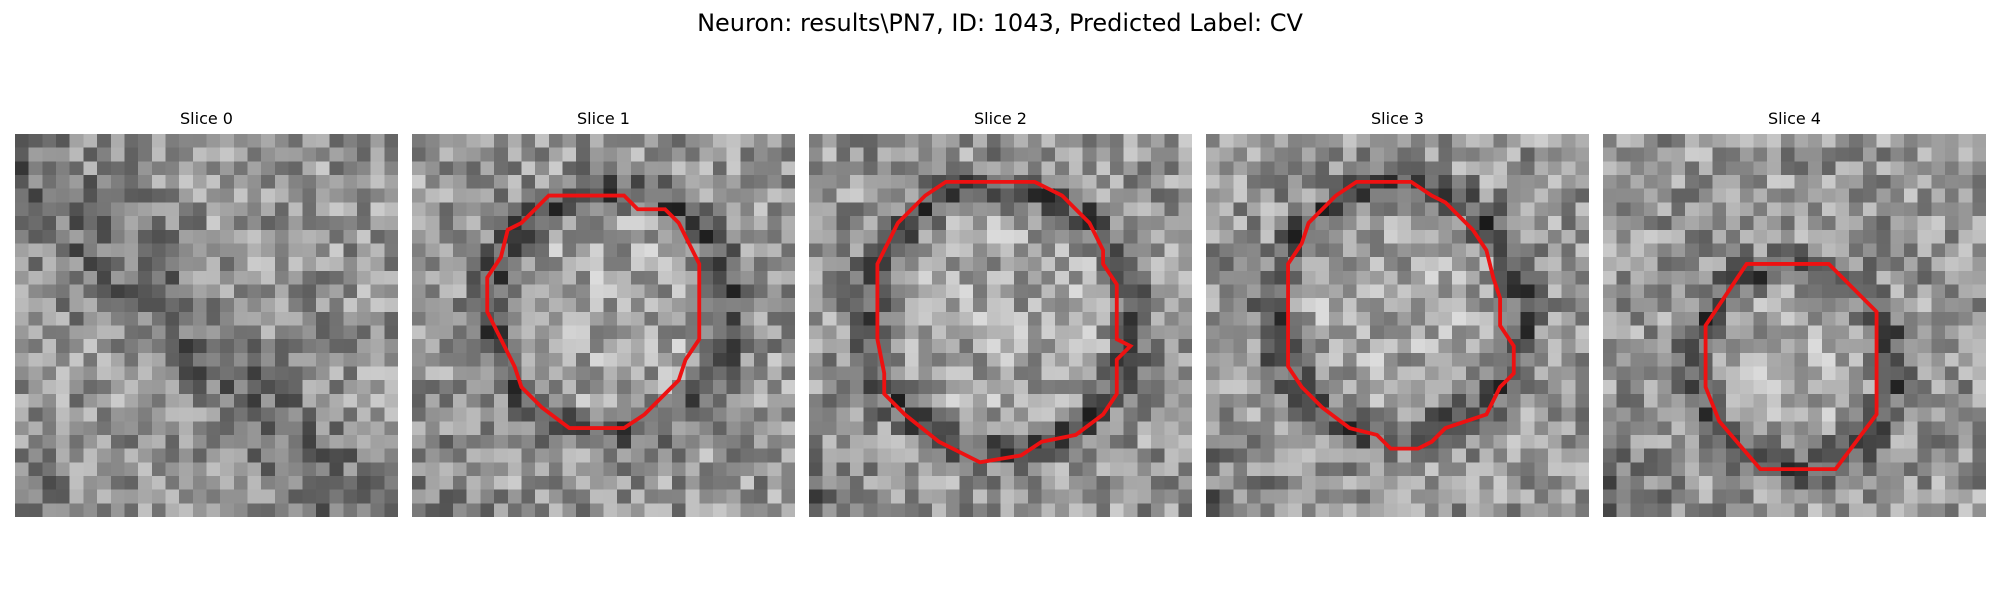 The width and height of the screenshot is (2000, 600). Describe the element at coordinates (206, 118) in the screenshot. I see `slice-title: Slice 0` at that location.